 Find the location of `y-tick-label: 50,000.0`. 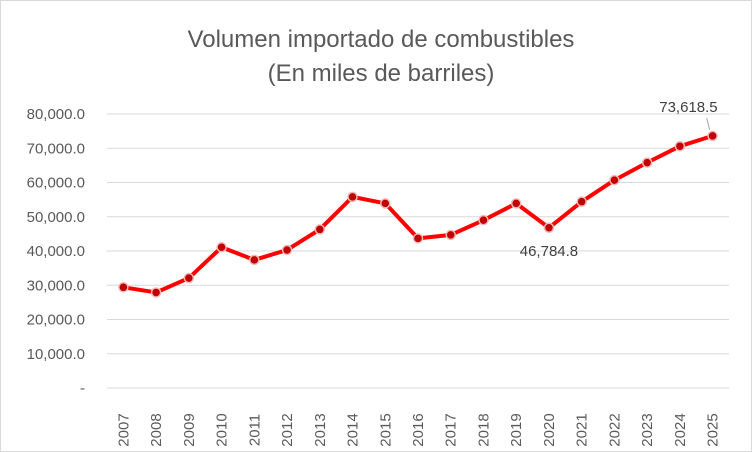

y-tick-label: 50,000.0 is located at coordinates (56, 217).